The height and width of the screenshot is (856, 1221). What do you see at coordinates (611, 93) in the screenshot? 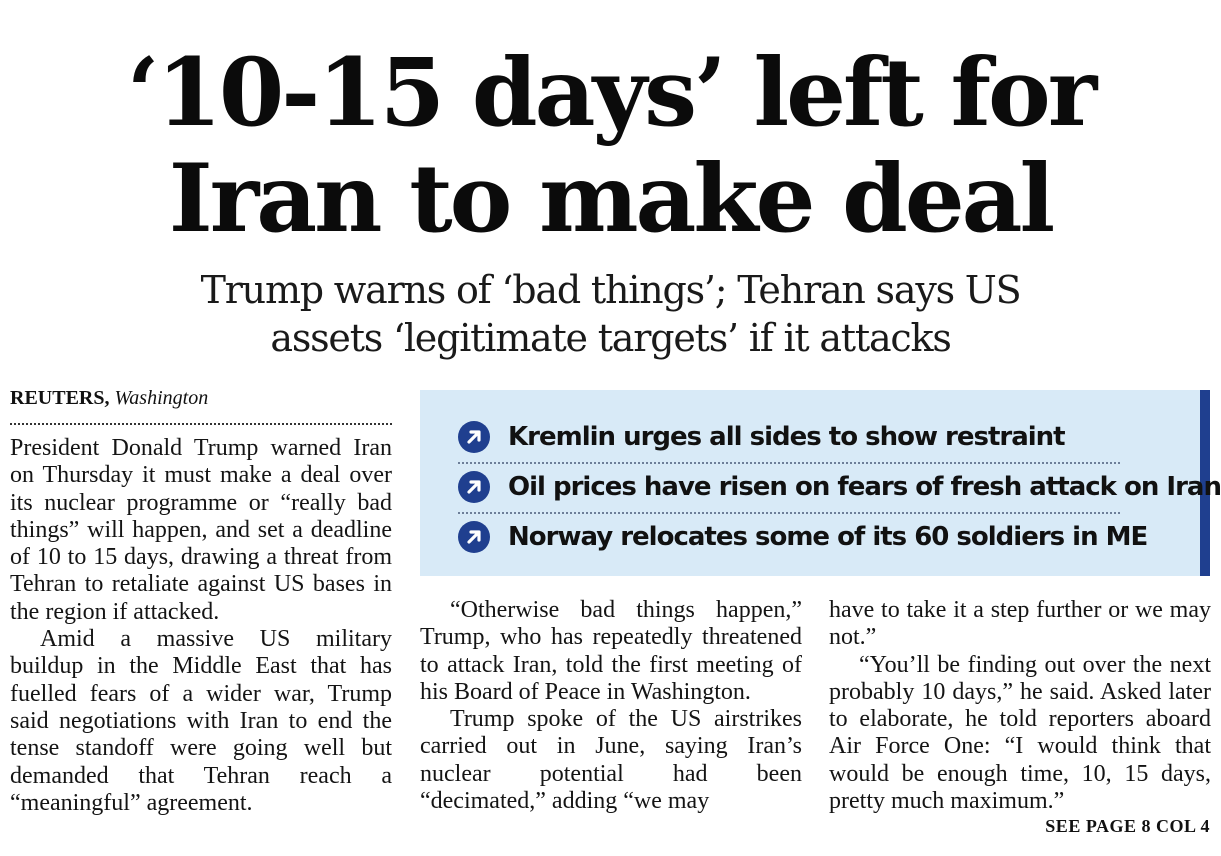
I see `headline-line-1: ‘10-15 days’ left for` at bounding box center [611, 93].